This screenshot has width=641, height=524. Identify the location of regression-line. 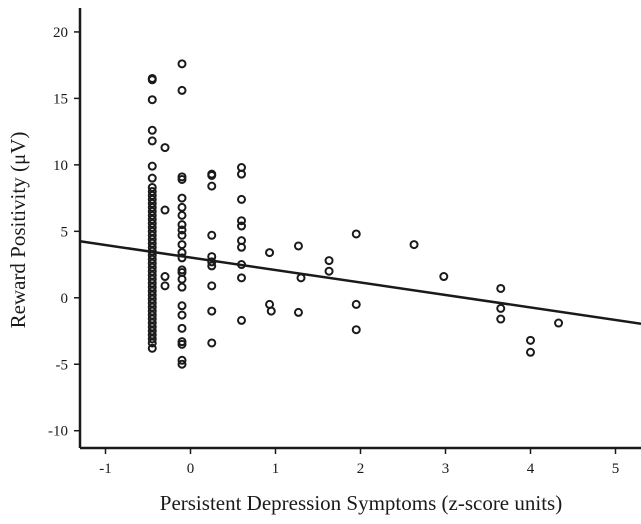
(360, 282).